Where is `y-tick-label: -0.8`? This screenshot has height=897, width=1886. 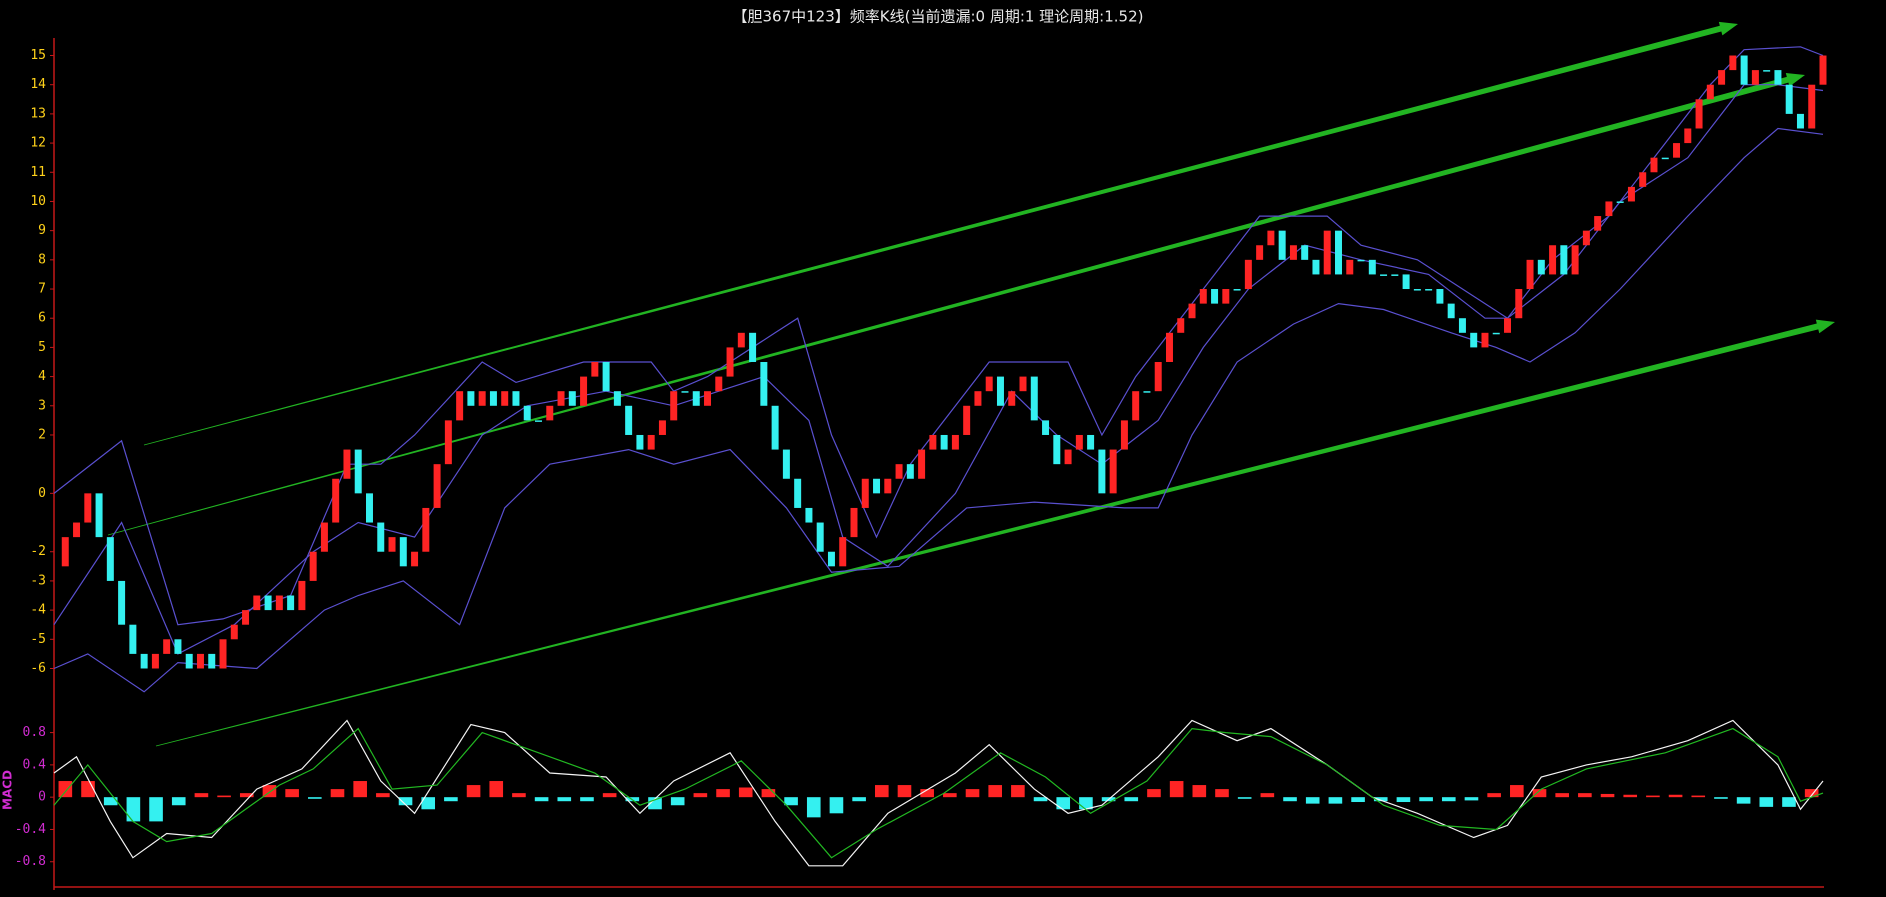 y-tick-label: -0.8 is located at coordinates (30, 861).